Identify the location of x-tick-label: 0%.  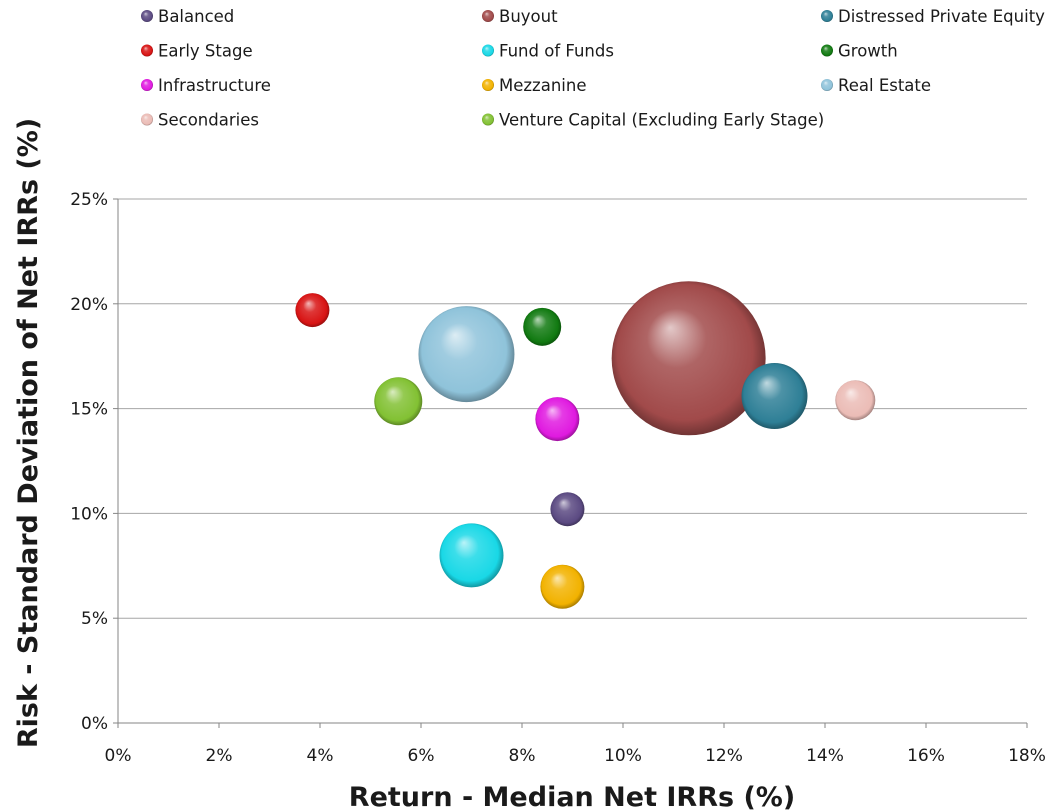
(118, 756).